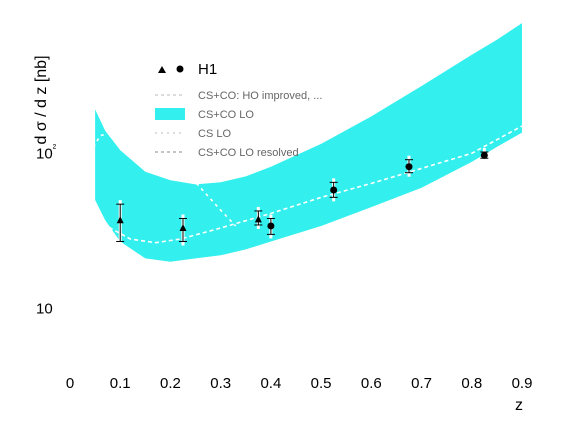 The height and width of the screenshot is (426, 568). Describe the element at coordinates (214, 134) in the screenshot. I see `legend-label-cs-lo: CS LO` at that location.